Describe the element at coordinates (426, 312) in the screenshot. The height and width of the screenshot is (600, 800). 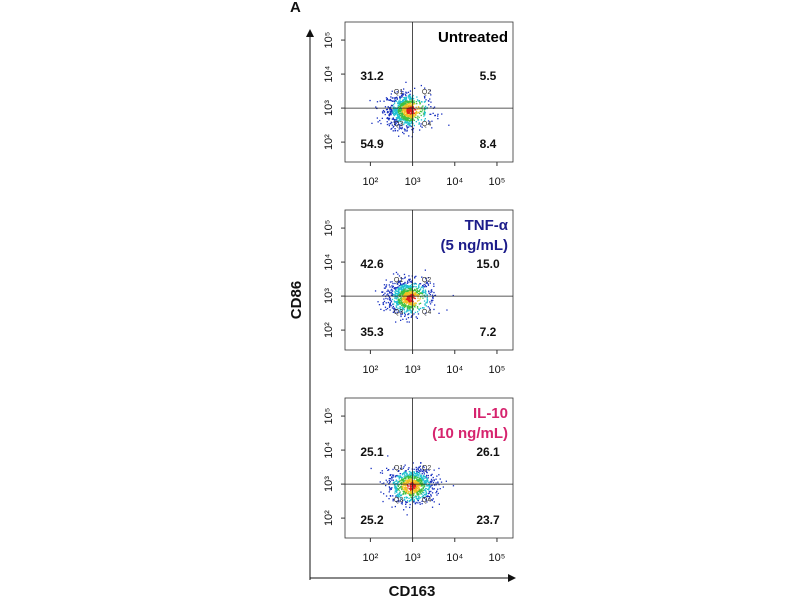
I see `quadrant-name: Q4` at that location.